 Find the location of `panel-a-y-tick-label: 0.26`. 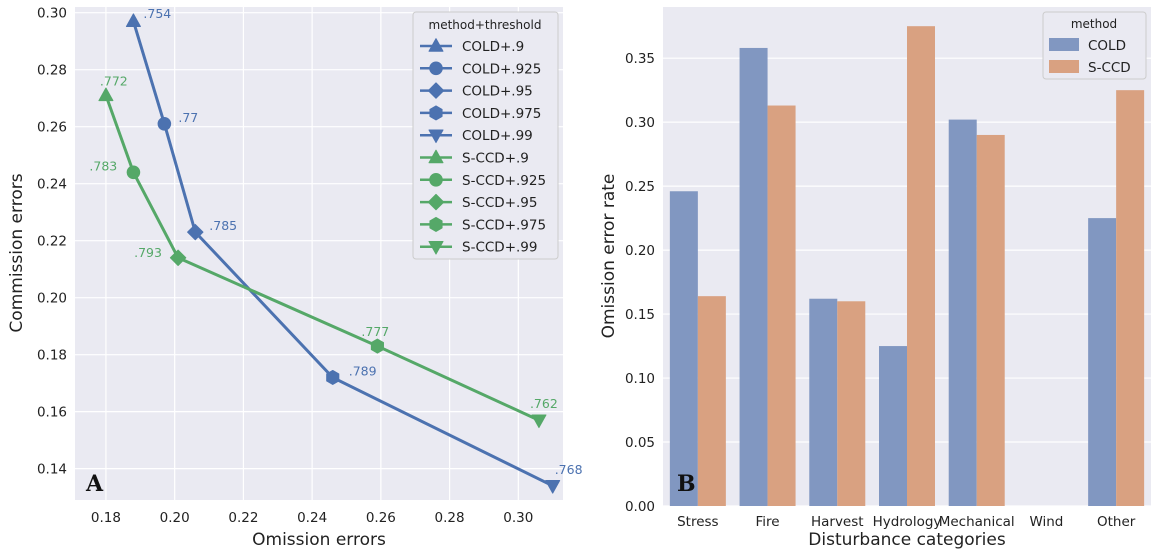

panel-a-y-tick-label: 0.26 is located at coordinates (52, 128).